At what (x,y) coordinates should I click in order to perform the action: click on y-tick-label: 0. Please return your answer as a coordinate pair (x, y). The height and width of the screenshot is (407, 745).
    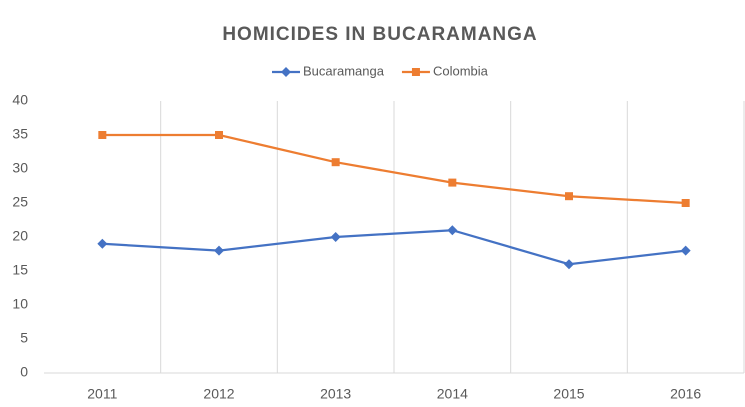
    Looking at the image, I should click on (24, 372).